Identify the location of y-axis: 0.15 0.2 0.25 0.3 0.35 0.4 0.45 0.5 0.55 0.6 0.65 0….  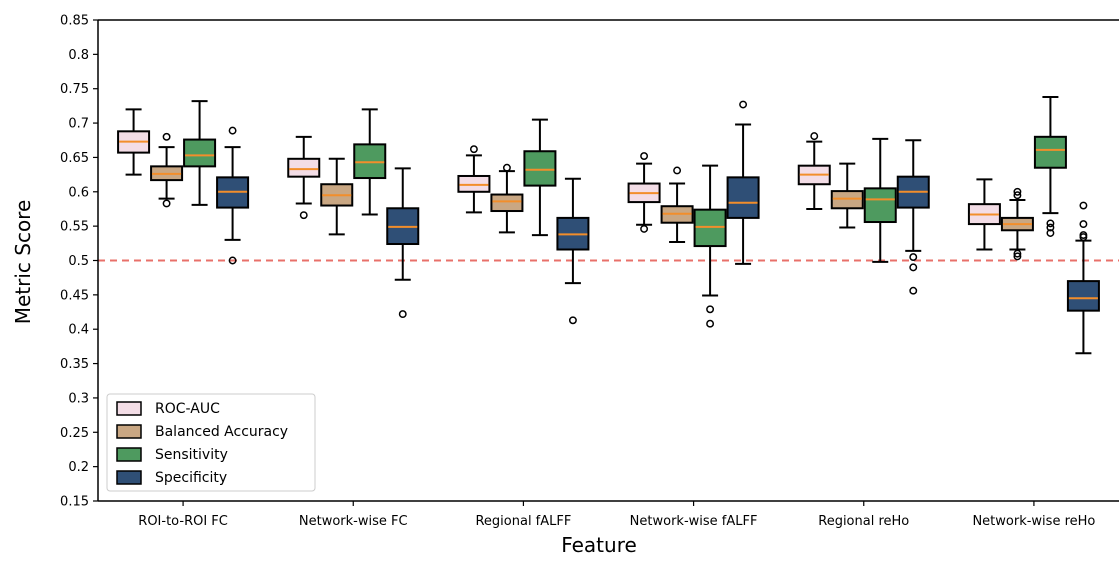
(79, 262).